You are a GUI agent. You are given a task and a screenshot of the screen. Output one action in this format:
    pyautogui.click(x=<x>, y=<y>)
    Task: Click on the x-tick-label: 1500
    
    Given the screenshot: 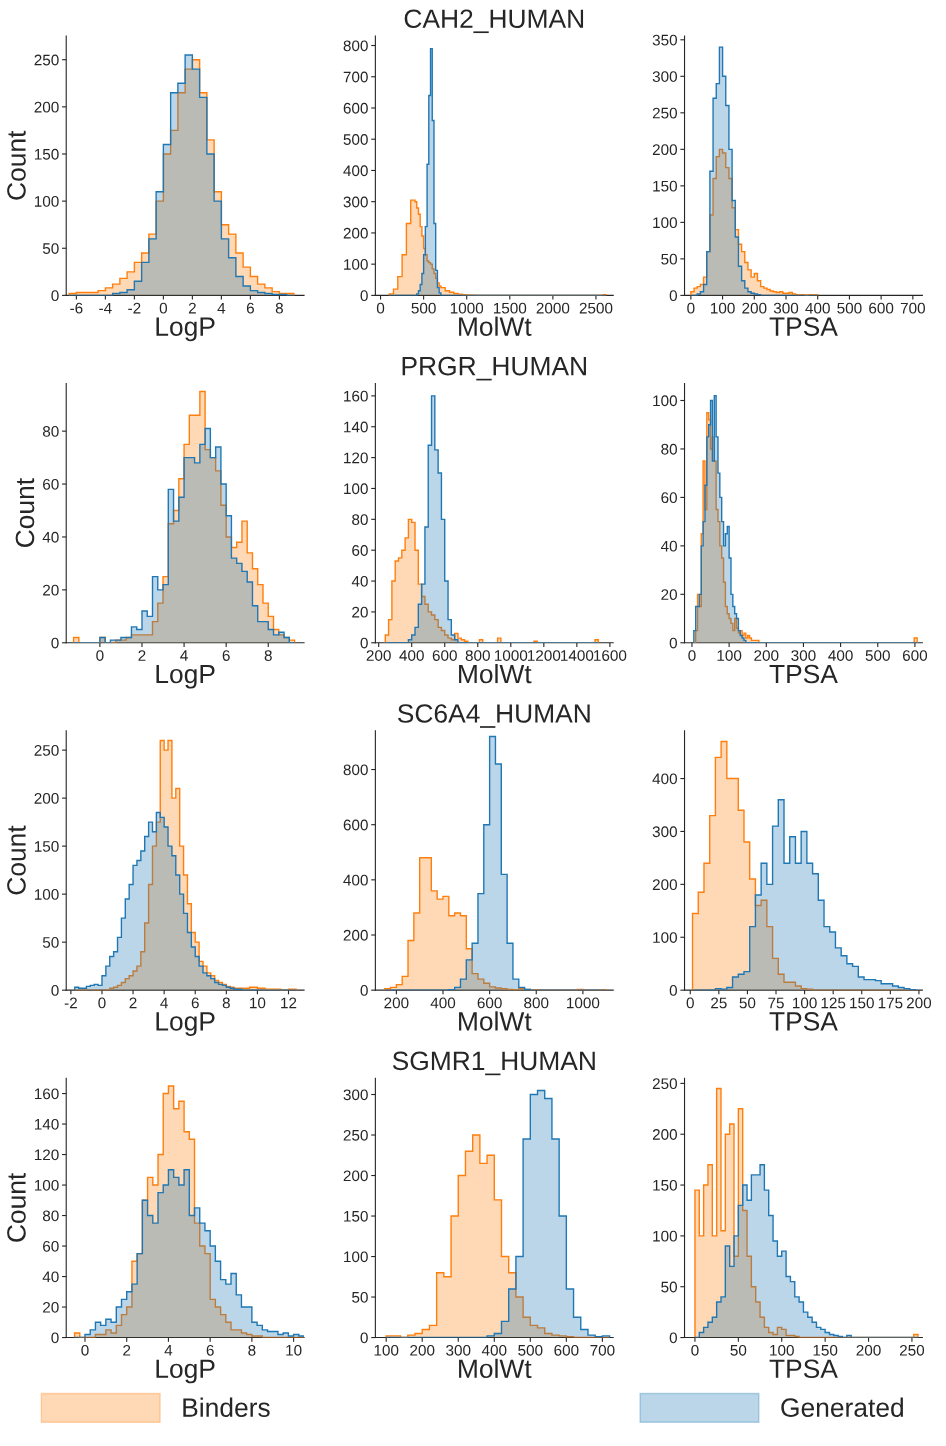 What is the action you would take?
    pyautogui.click(x=510, y=308)
    